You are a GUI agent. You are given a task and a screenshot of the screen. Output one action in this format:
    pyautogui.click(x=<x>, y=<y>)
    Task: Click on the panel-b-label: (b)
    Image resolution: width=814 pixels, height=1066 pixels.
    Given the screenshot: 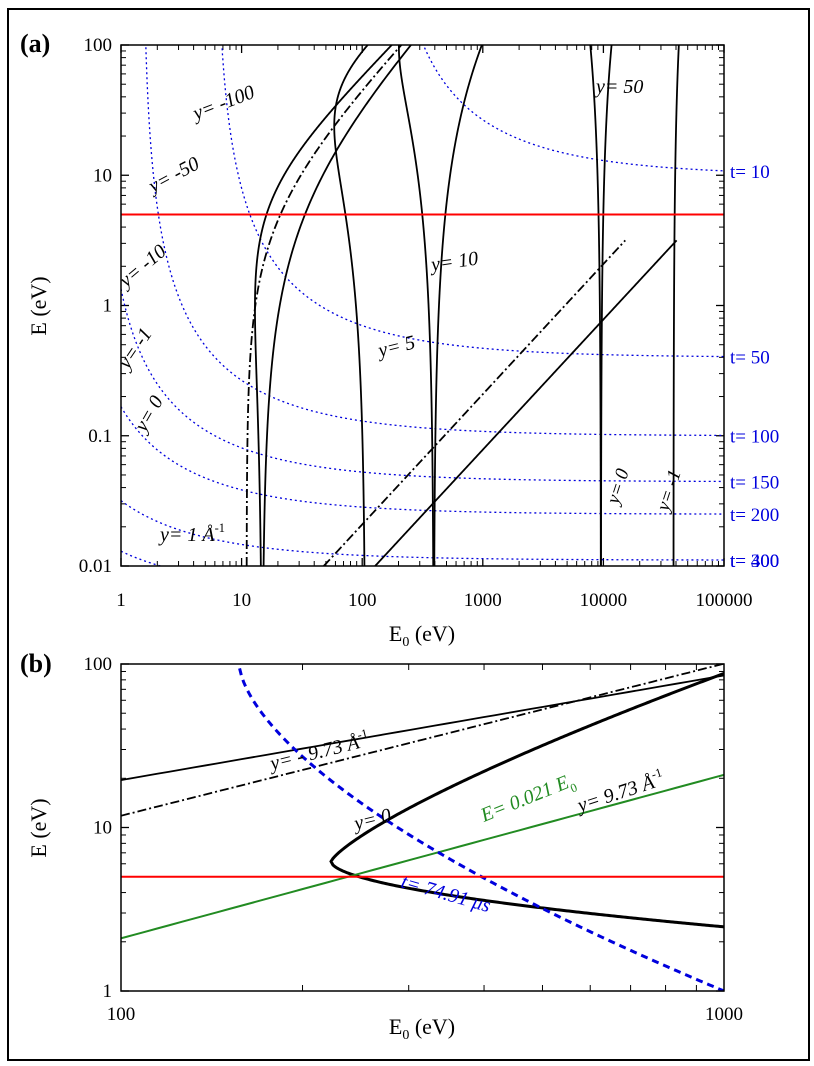 What is the action you would take?
    pyautogui.click(x=36, y=663)
    